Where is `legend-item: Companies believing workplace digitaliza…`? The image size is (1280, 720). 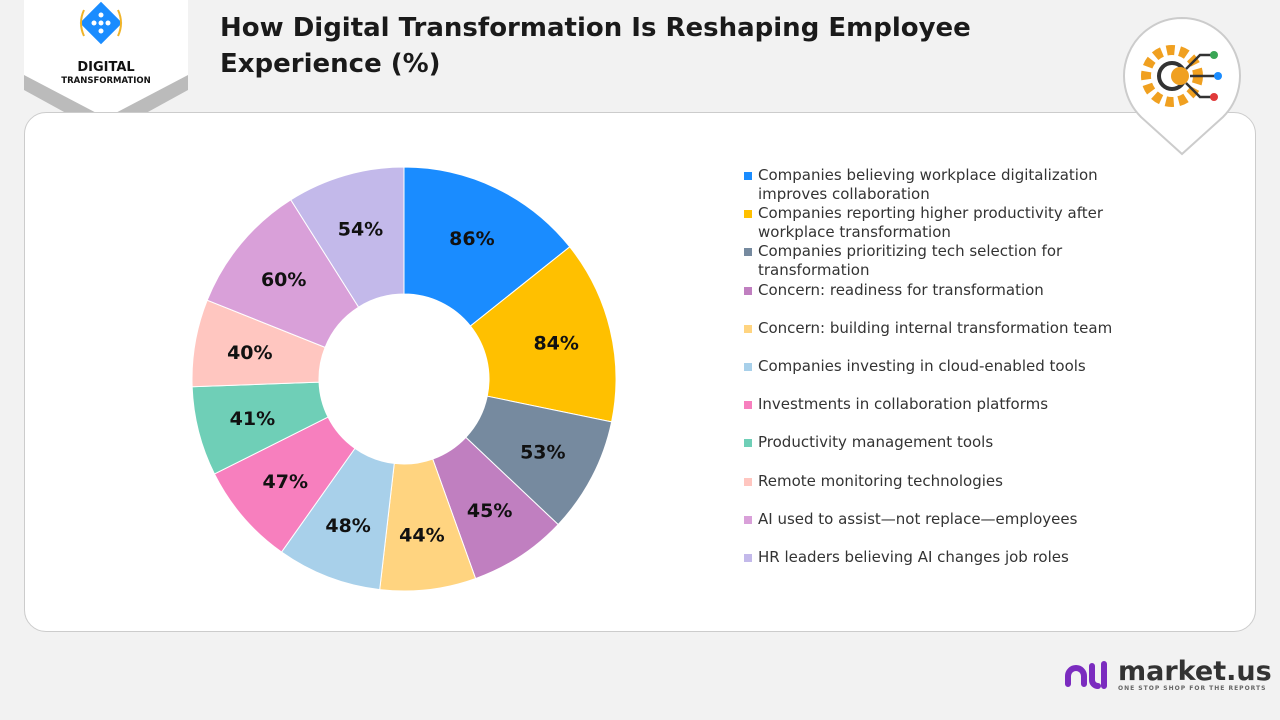 legend-item: Companies believing workplace digitaliza… is located at coordinates (954, 185).